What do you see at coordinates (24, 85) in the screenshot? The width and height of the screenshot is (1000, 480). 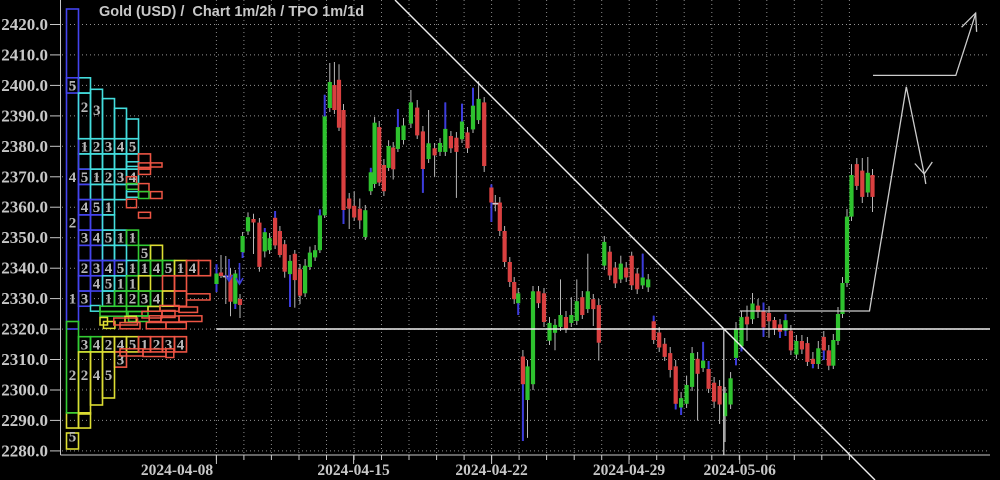 I see `svg-text: 2400.0` at bounding box center [24, 85].